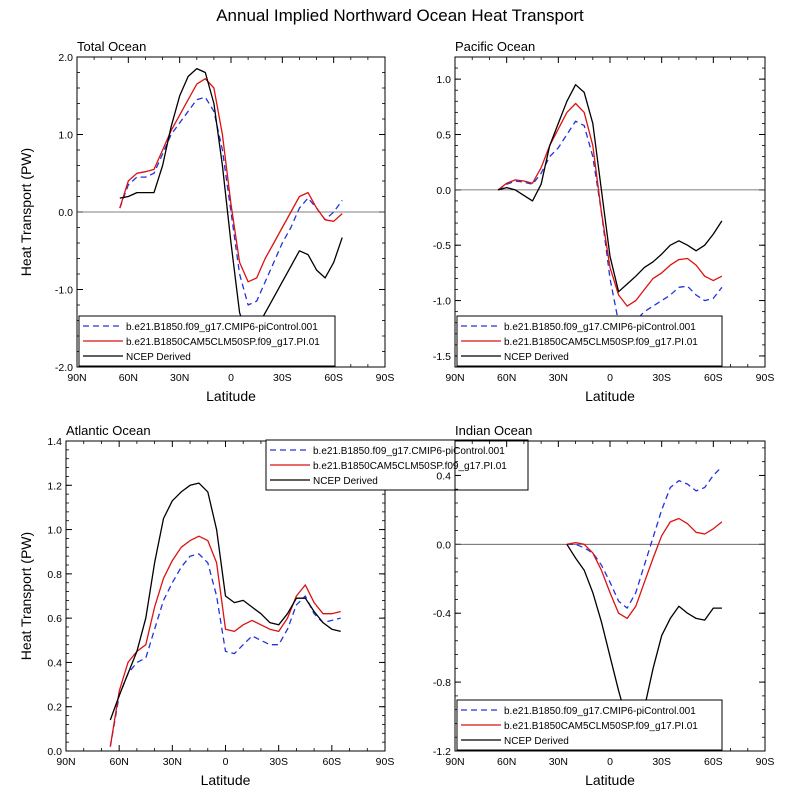 The width and height of the screenshot is (800, 800). Describe the element at coordinates (223, 342) in the screenshot. I see `total-ocean-legend-label-pi: b.e21.B1850CAM5CLM50SP.f09_g17.PI.01` at that location.